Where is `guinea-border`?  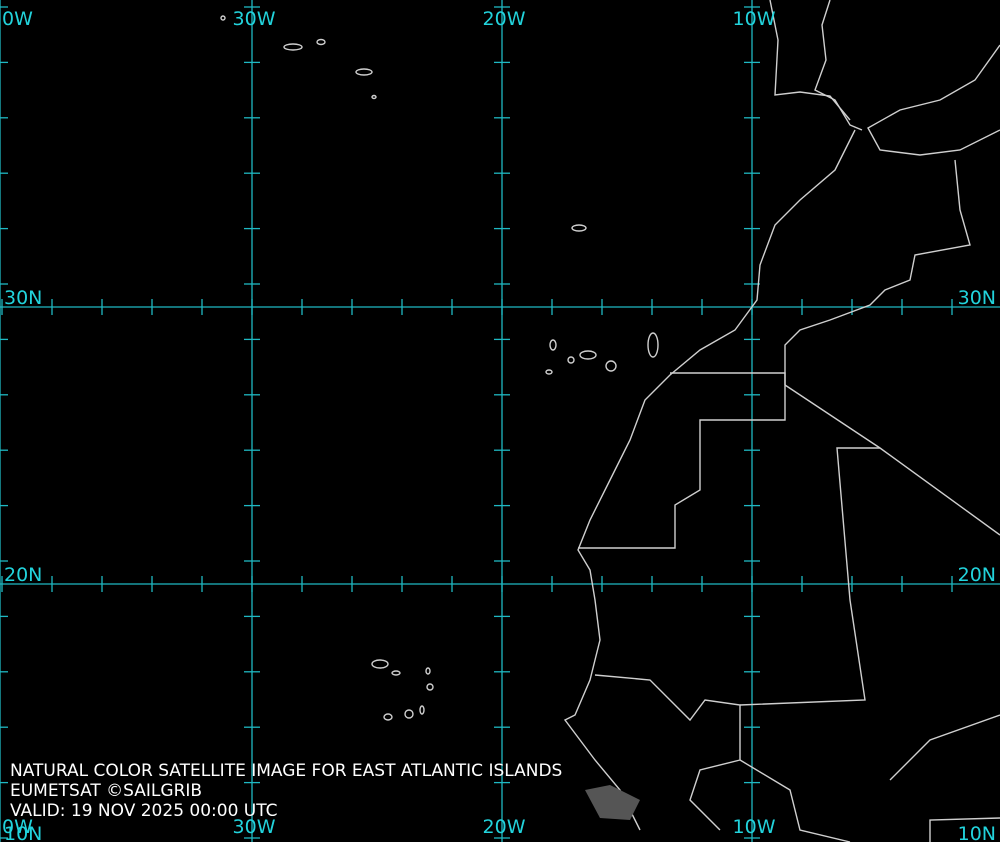 guinea-border is located at coordinates (795, 800).